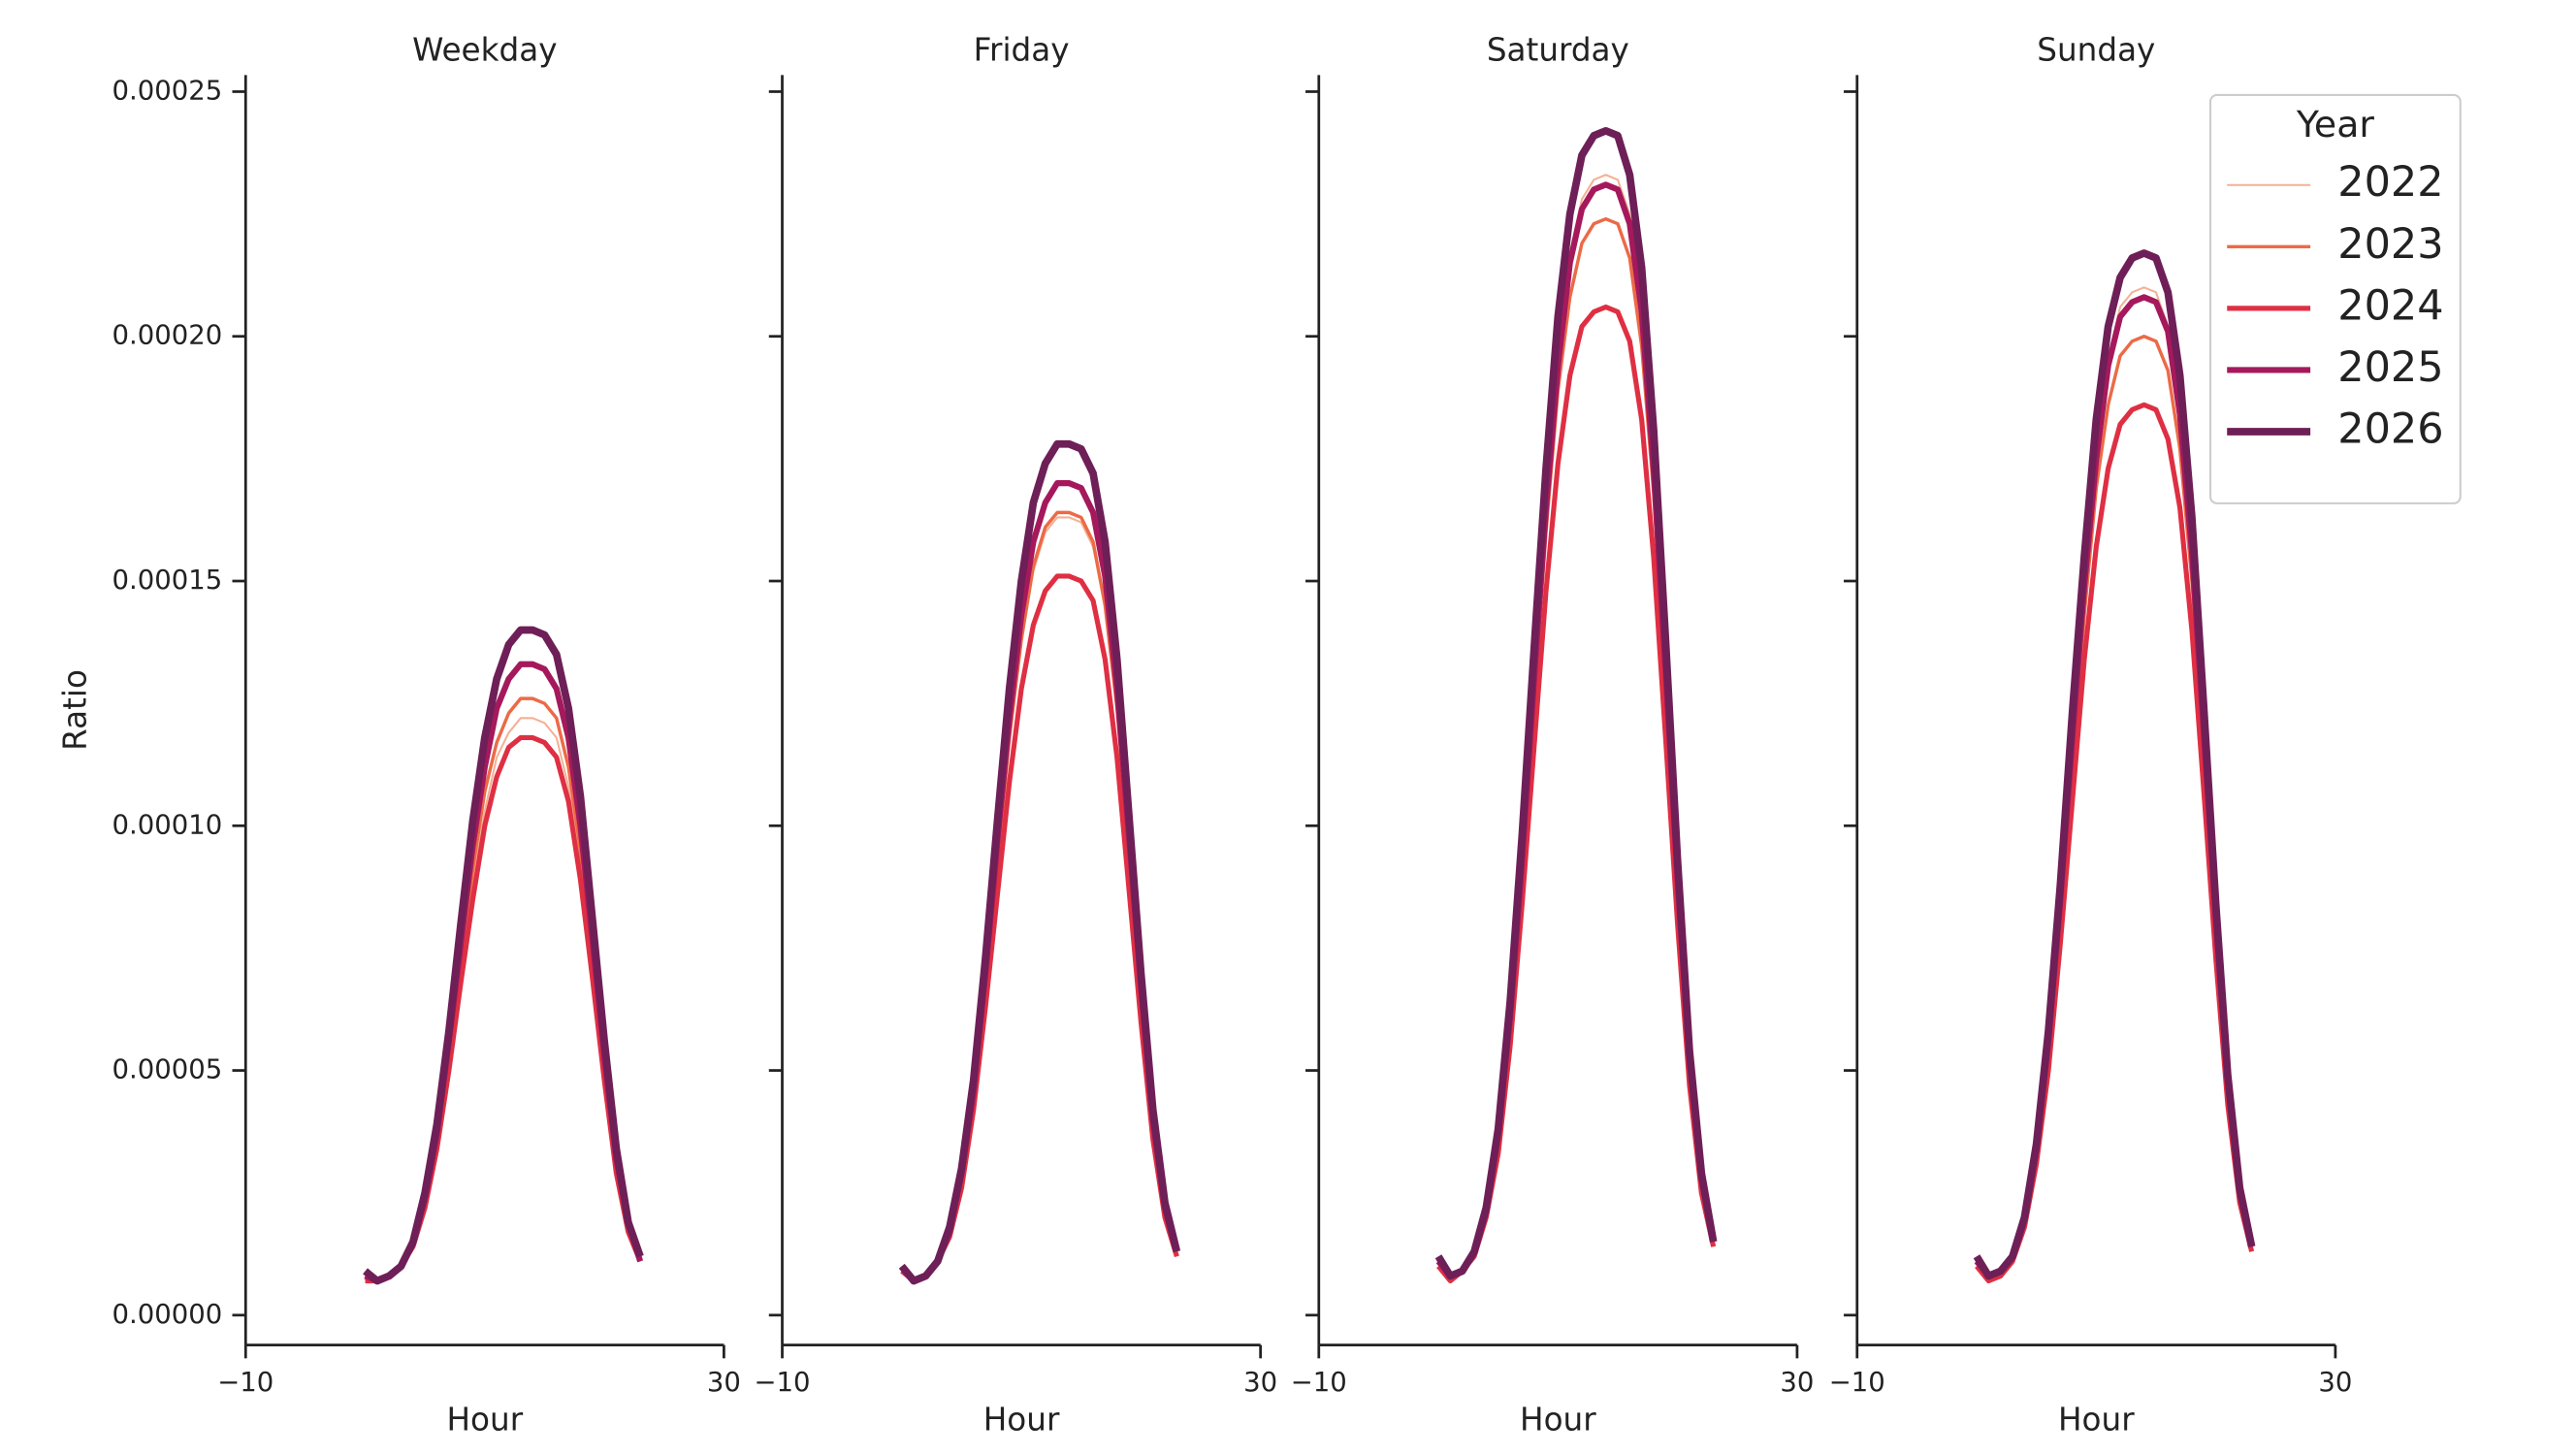 The width and height of the screenshot is (2576, 1455). I want to click on panel-title: Weekday, so click(484, 49).